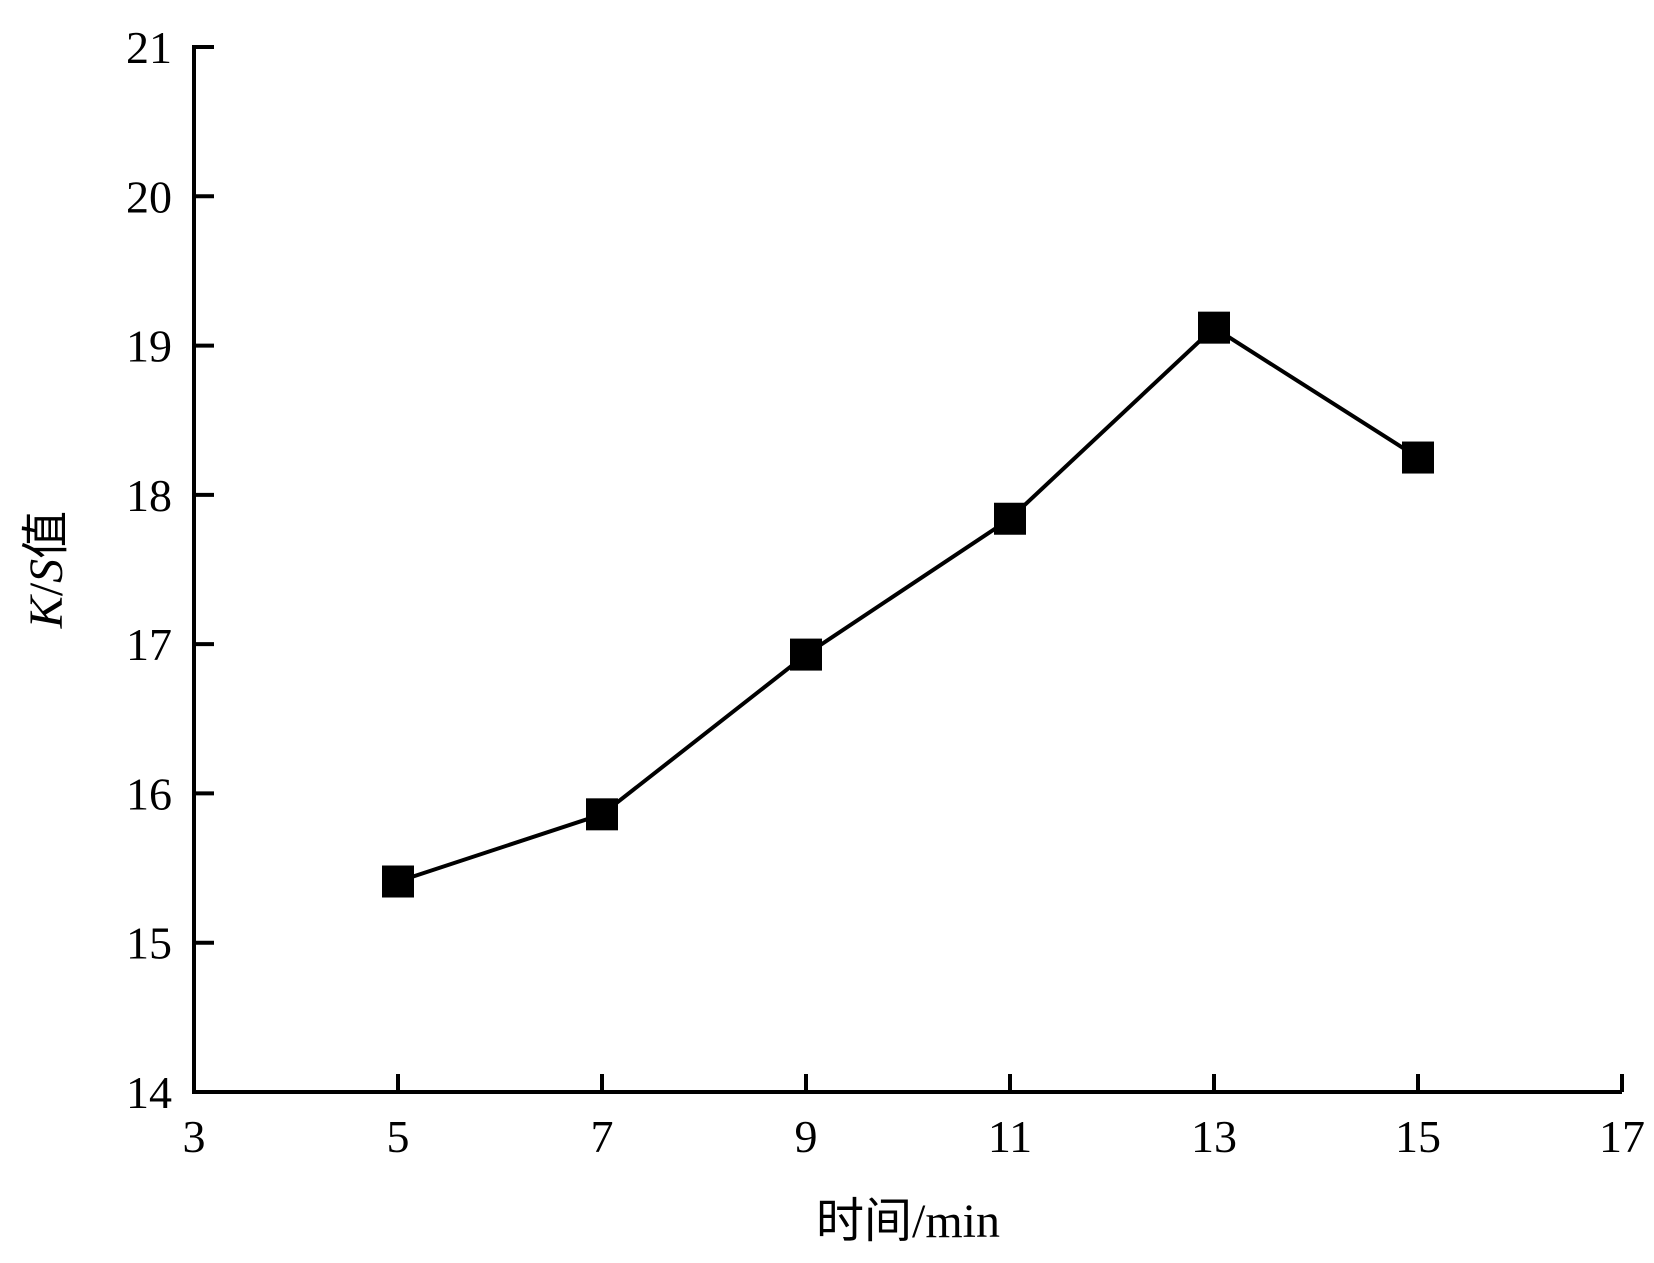 The height and width of the screenshot is (1263, 1654). What do you see at coordinates (46, 535) in the screenshot?
I see `y-axis-title-suffix: 值` at bounding box center [46, 535].